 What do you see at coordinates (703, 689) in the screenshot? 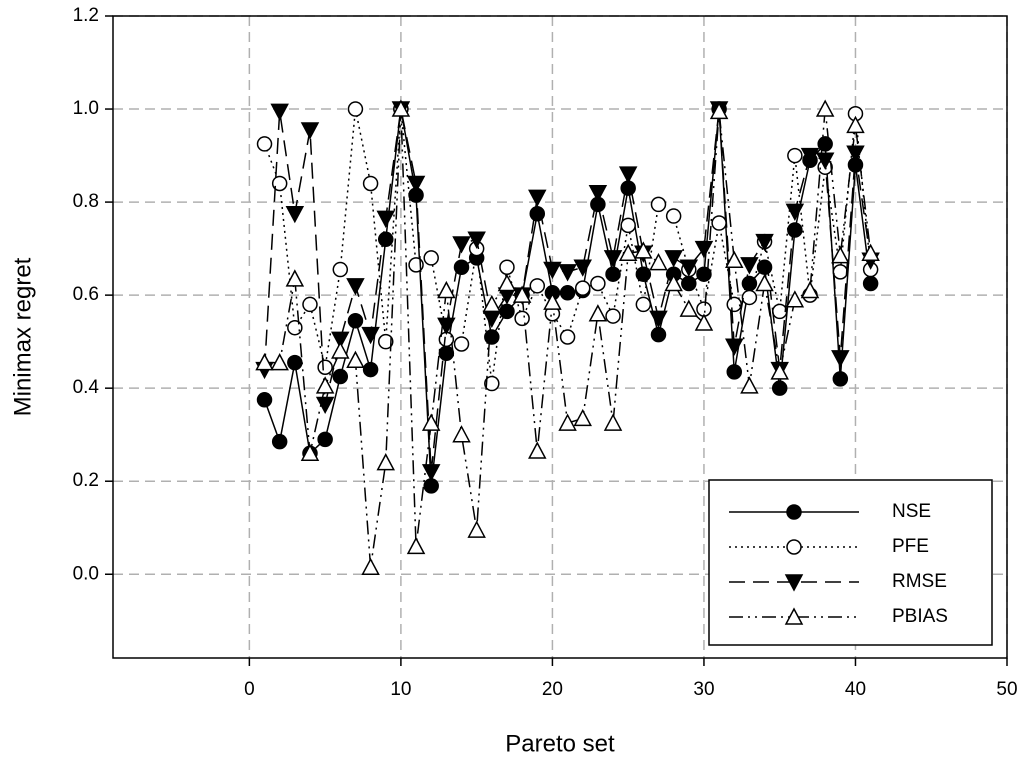
I see `x-tick-label: 30` at bounding box center [703, 689].